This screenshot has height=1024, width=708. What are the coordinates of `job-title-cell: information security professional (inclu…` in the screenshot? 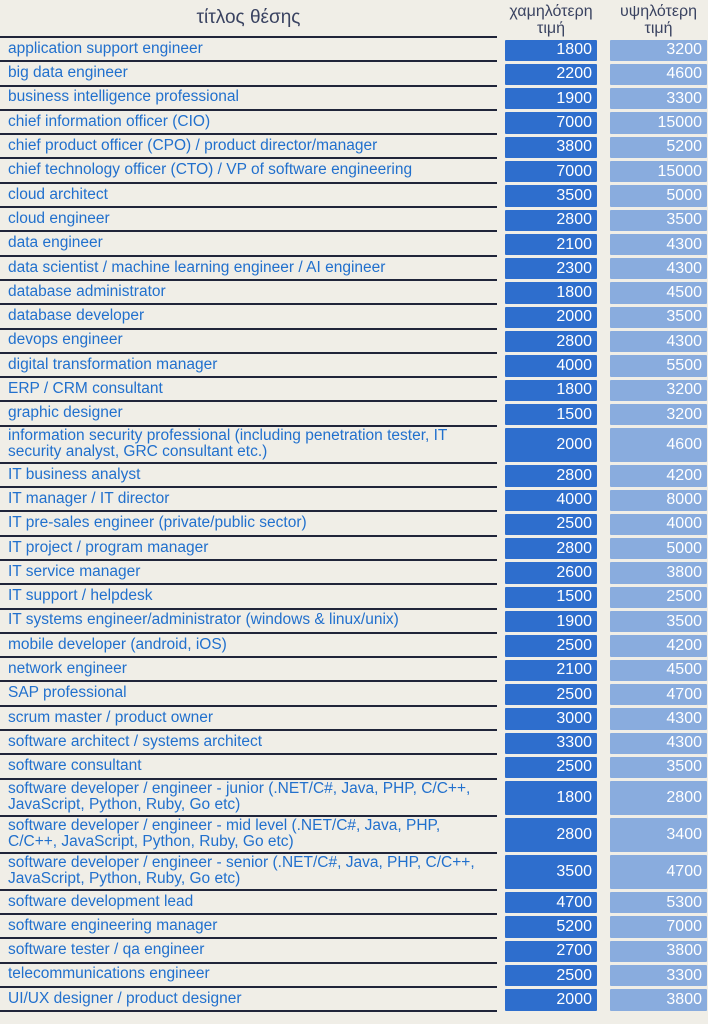 It's located at (248, 445).